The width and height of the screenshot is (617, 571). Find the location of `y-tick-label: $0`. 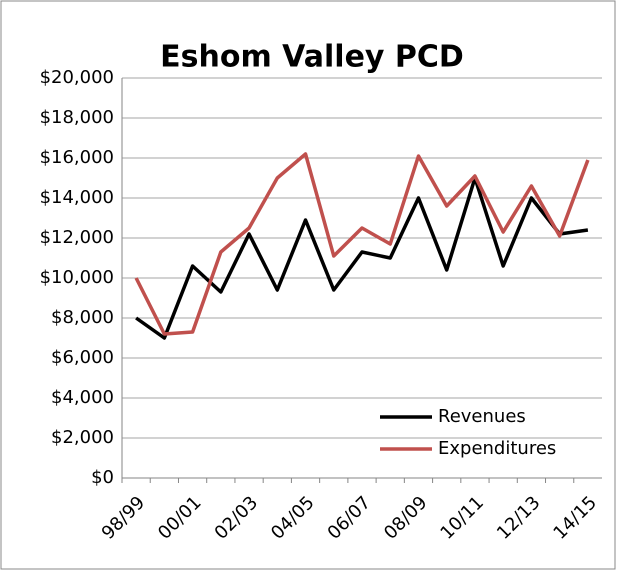

y-tick-label: $0 is located at coordinates (102, 477).